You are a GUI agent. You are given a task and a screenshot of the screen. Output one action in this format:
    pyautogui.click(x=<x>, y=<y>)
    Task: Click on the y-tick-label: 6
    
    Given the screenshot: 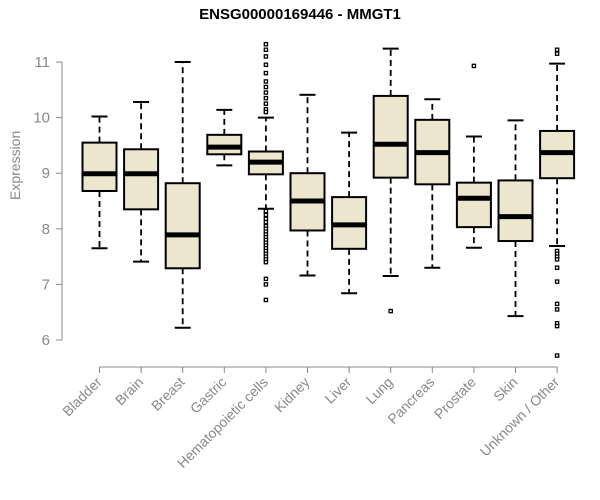 What is the action you would take?
    pyautogui.click(x=46, y=340)
    